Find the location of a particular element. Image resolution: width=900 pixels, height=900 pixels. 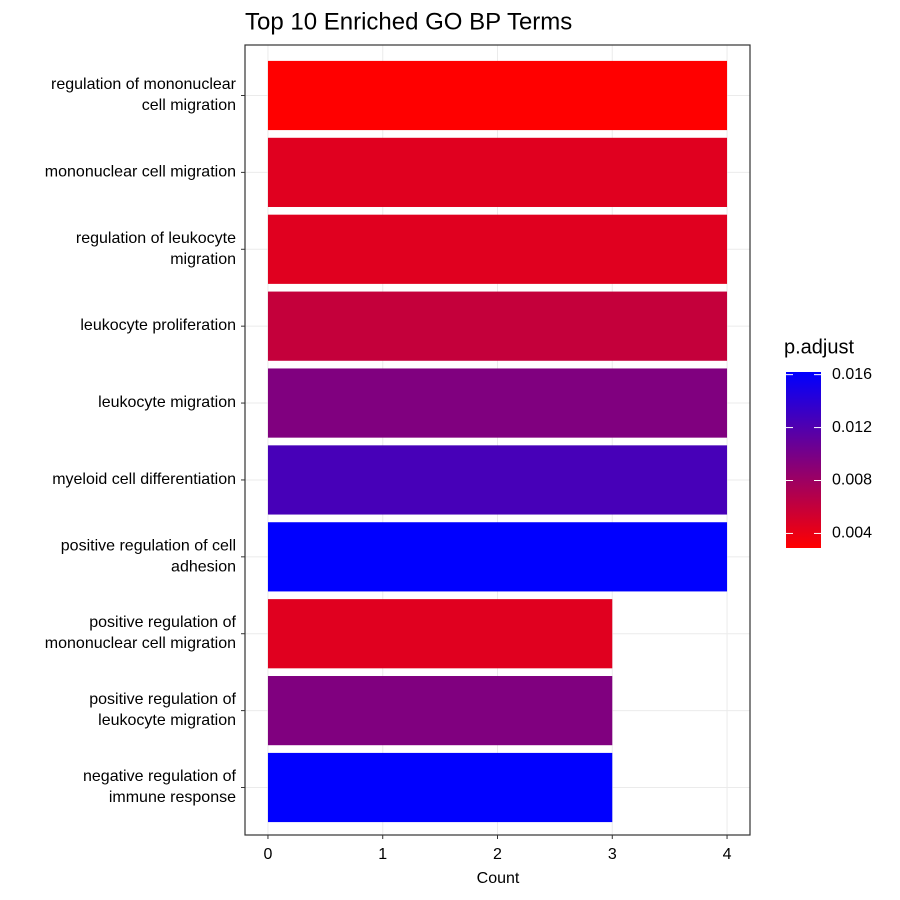

x-tick-label: 1 is located at coordinates (382, 854).